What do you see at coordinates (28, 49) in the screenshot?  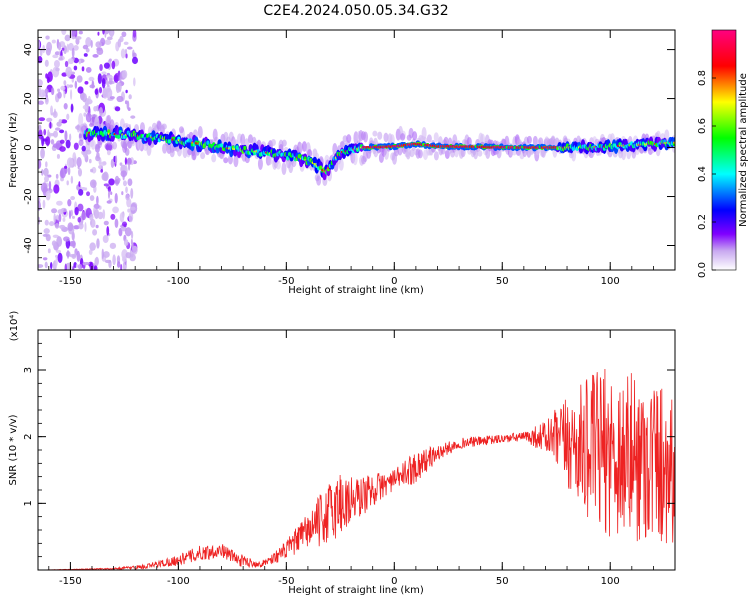 I see `y-tick-label: 40` at bounding box center [28, 49].